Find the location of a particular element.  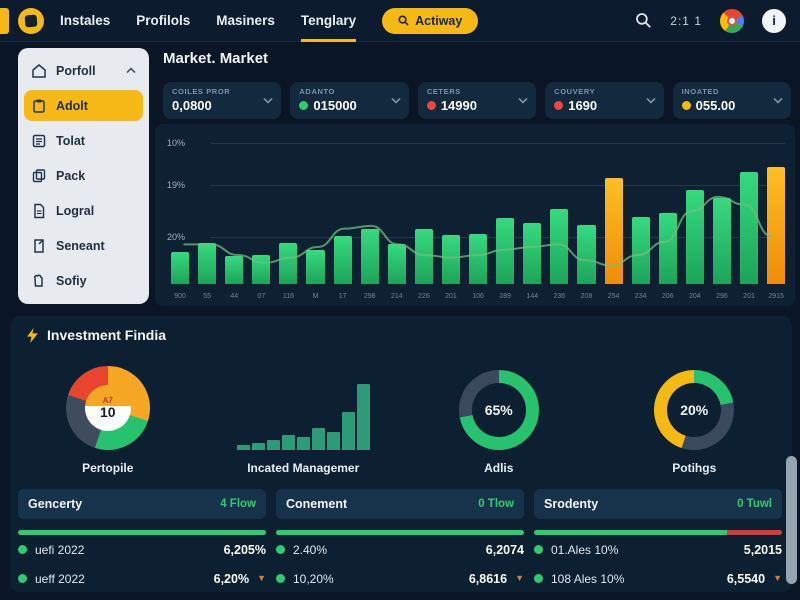

x-axis-label: 2915 is located at coordinates (776, 296).